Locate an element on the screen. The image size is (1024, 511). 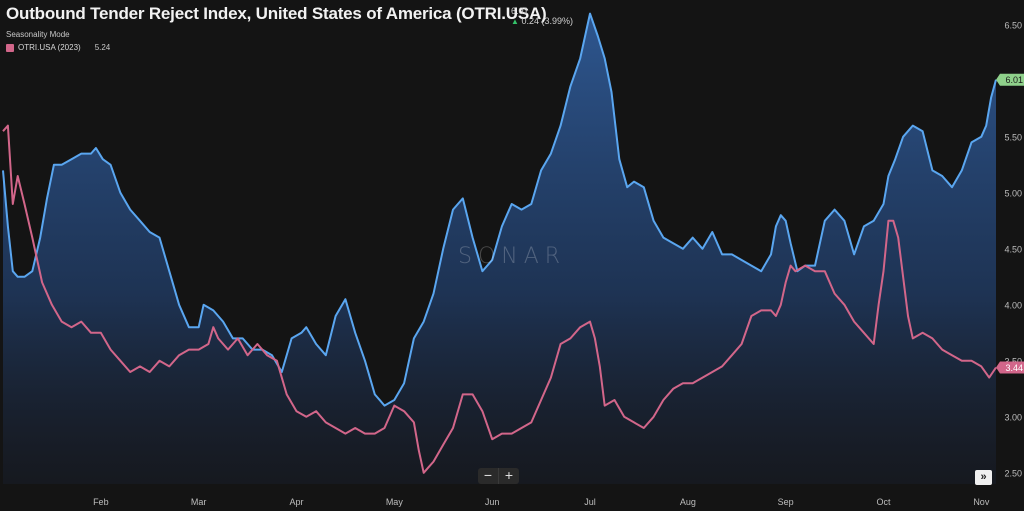
y-tick-label: 4.00 is located at coordinates (1013, 305).